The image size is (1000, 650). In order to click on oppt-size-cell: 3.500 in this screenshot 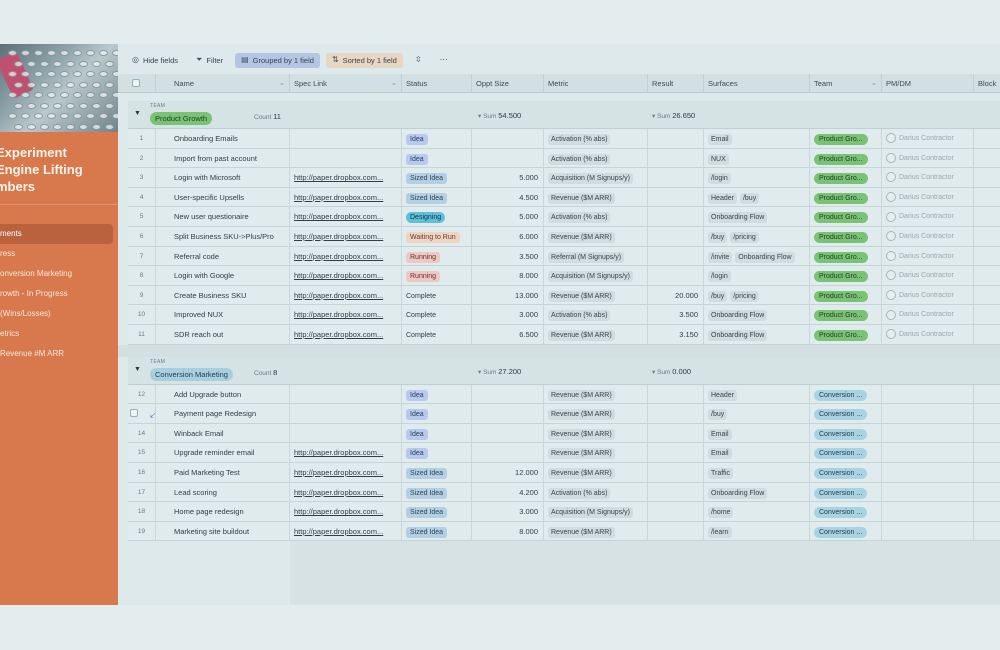, I will do `click(508, 256)`.